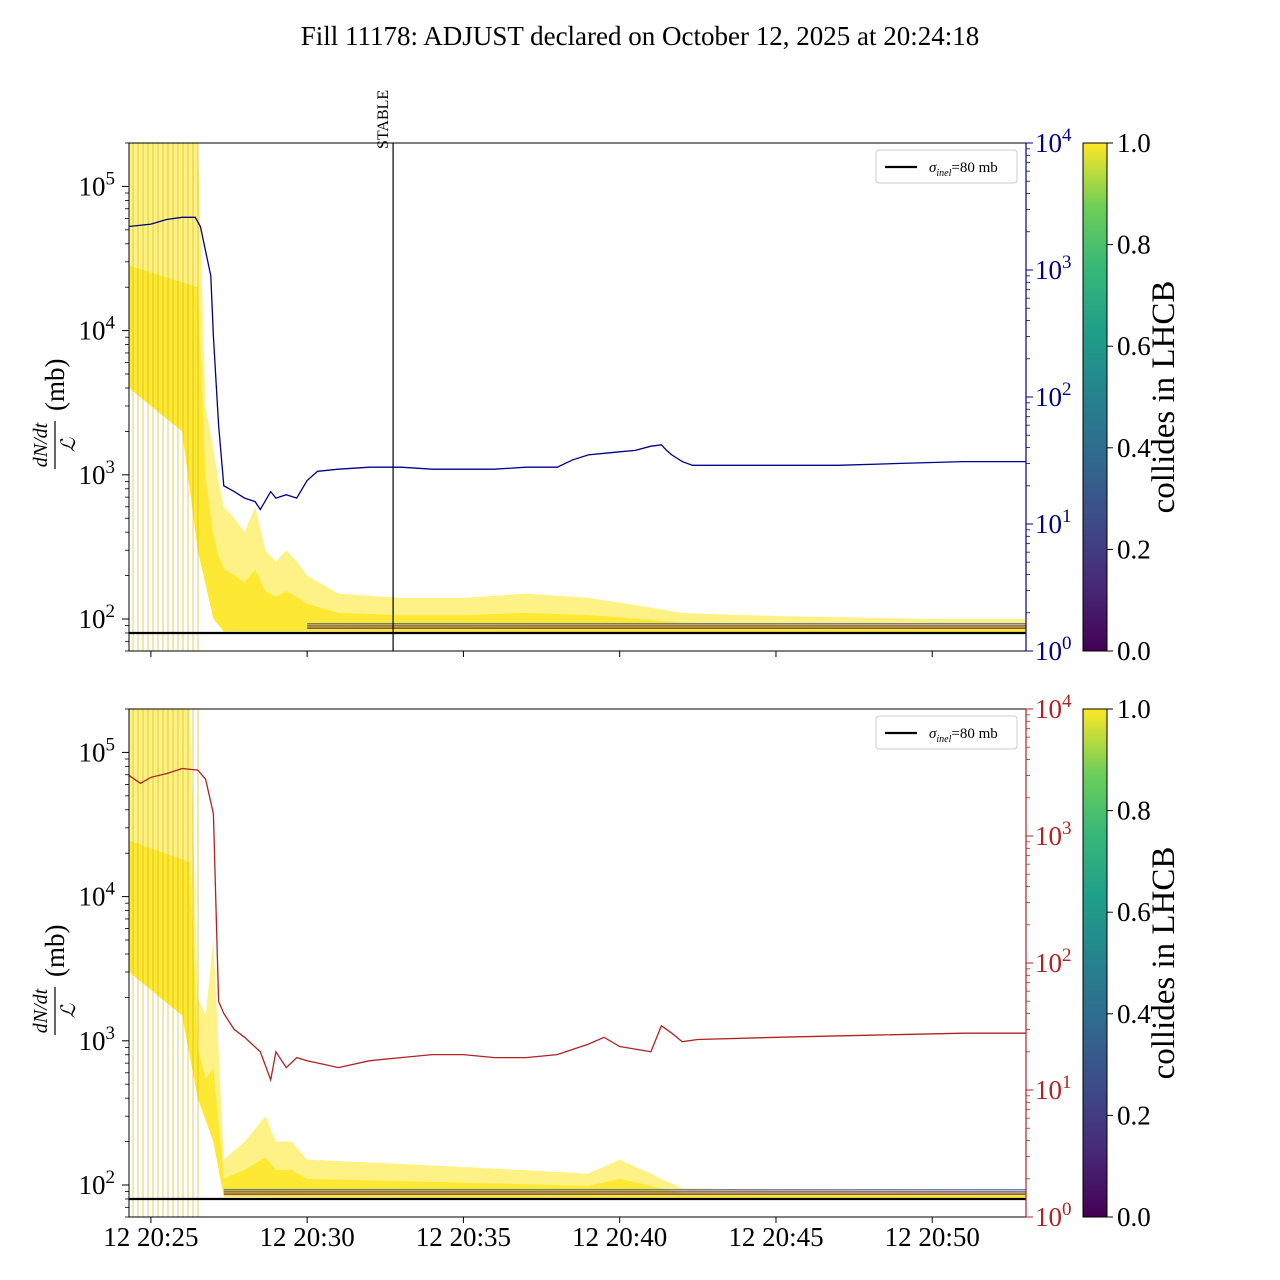 The height and width of the screenshot is (1280, 1280). What do you see at coordinates (1067, 701) in the screenshot?
I see `right-tick-exponent: 4` at bounding box center [1067, 701].